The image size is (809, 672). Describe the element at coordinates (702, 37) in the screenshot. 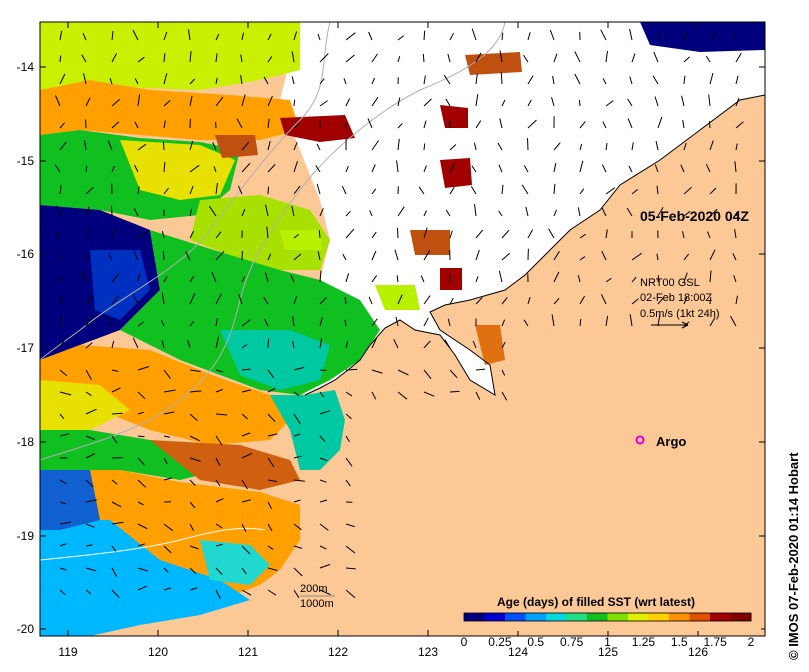

I see `sst-patch-navy-ne` at that location.